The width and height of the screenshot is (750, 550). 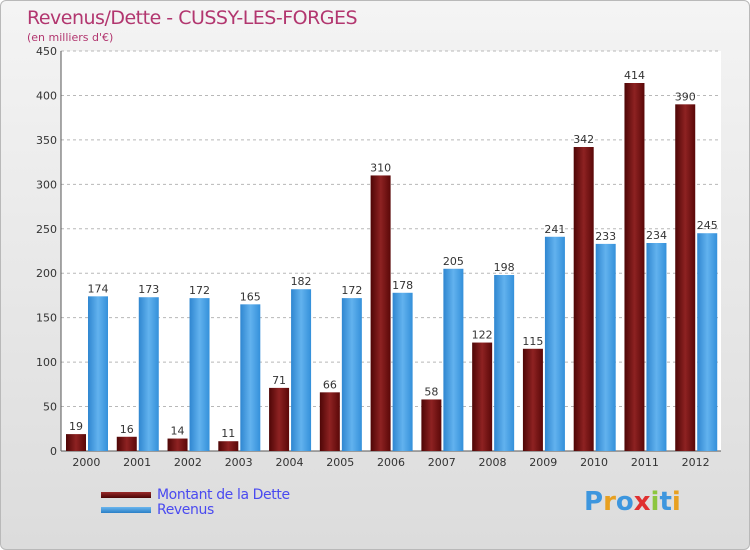 I want to click on x-tick-label: 2012, so click(x=696, y=462).